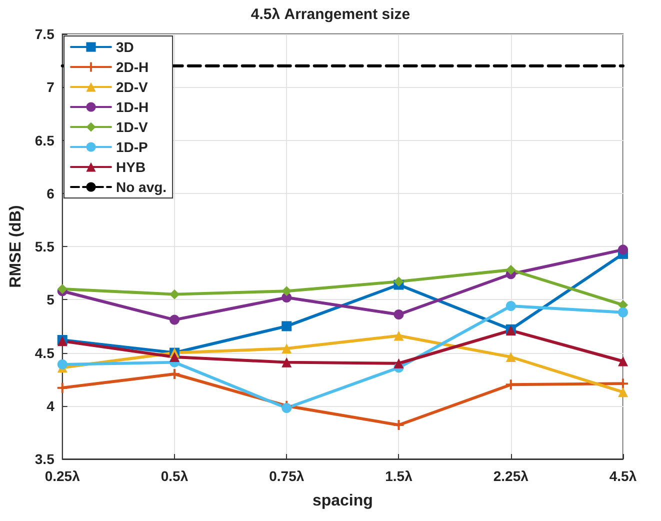 This screenshot has width=661, height=521. I want to click on legend-label: 3D, so click(125, 47).